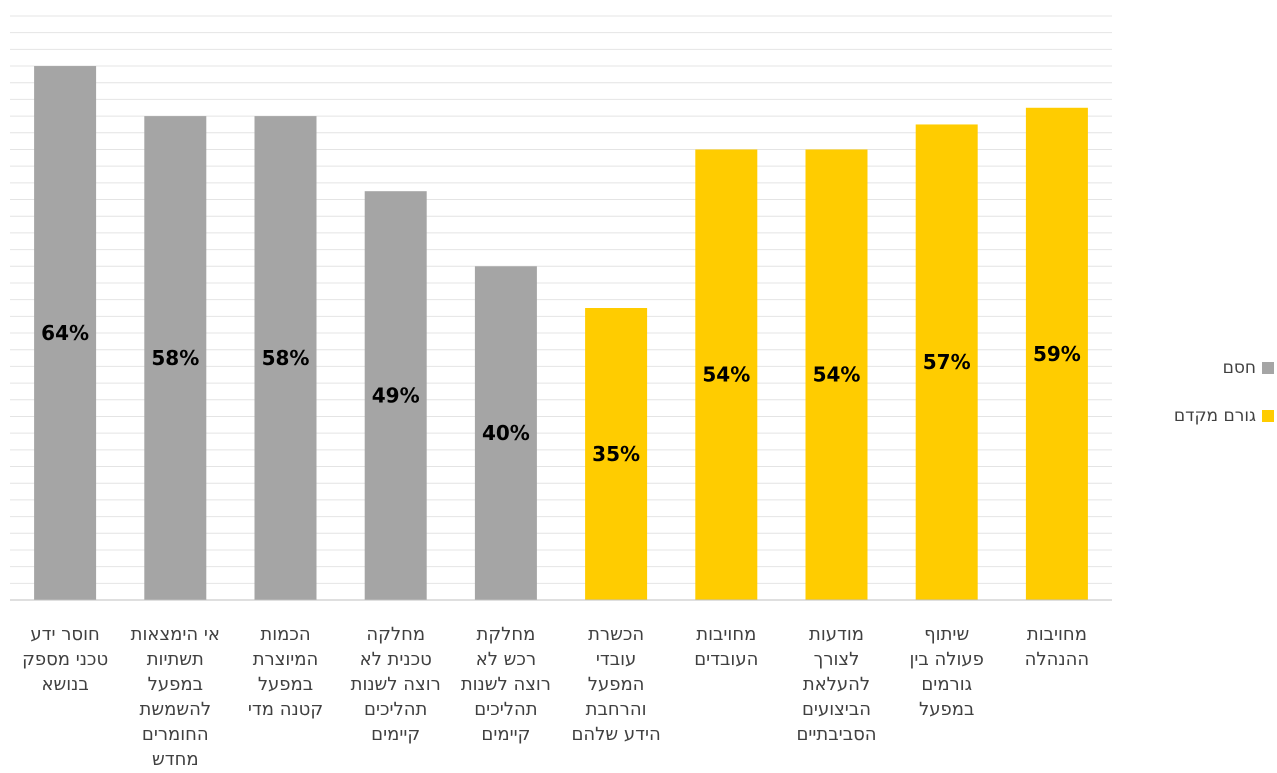  Describe the element at coordinates (396, 659) in the screenshot. I see `category-label-line: טכנית לא` at that location.